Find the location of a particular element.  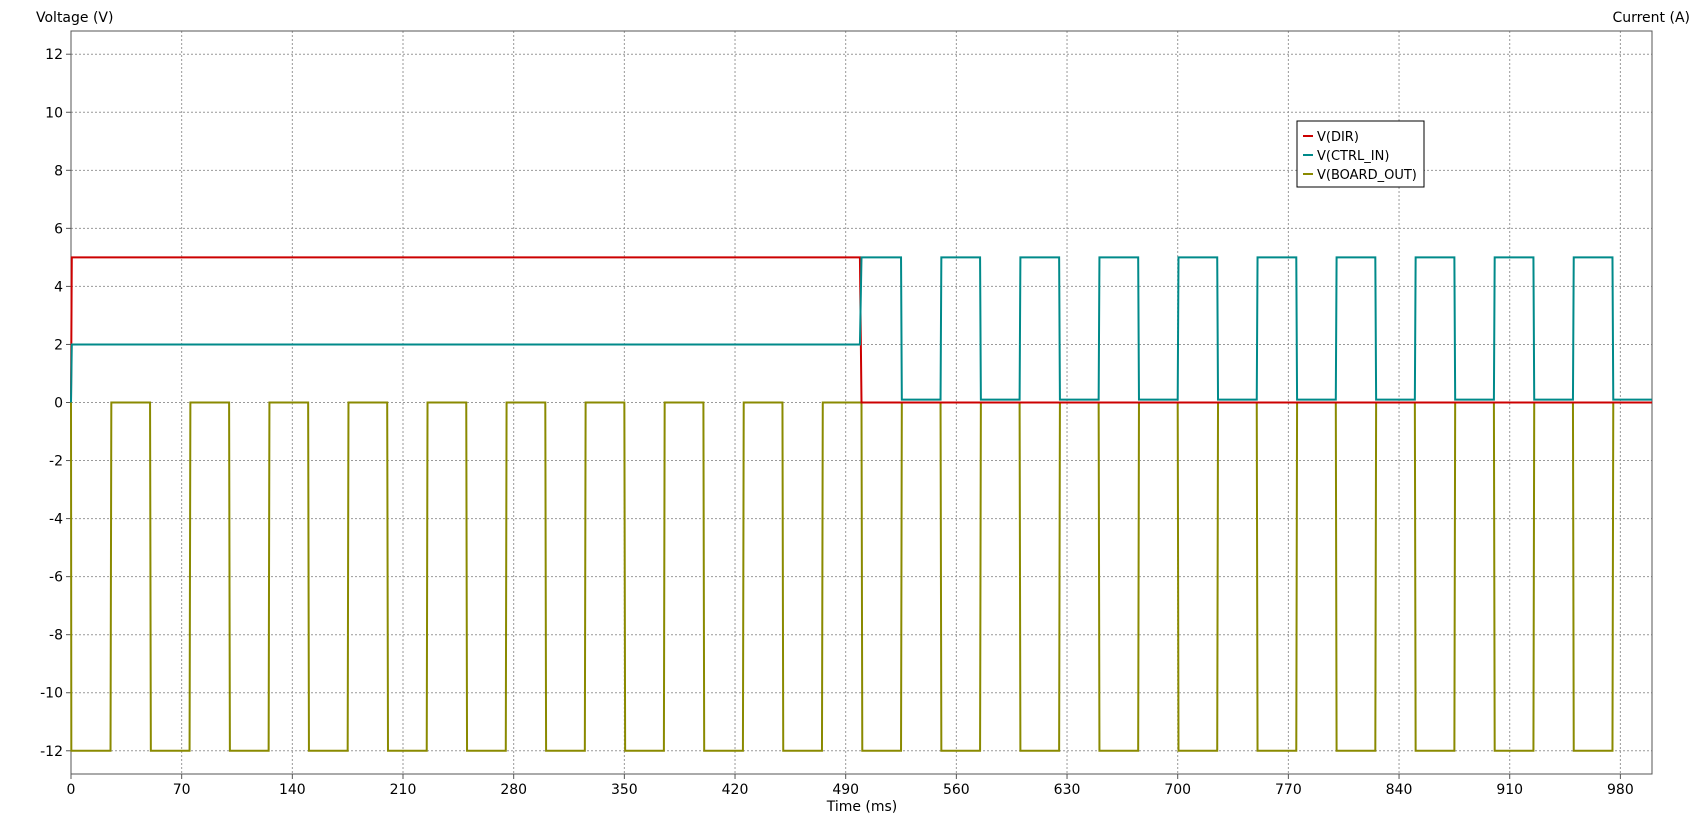

y-tick-label: 2 is located at coordinates (58, 345).